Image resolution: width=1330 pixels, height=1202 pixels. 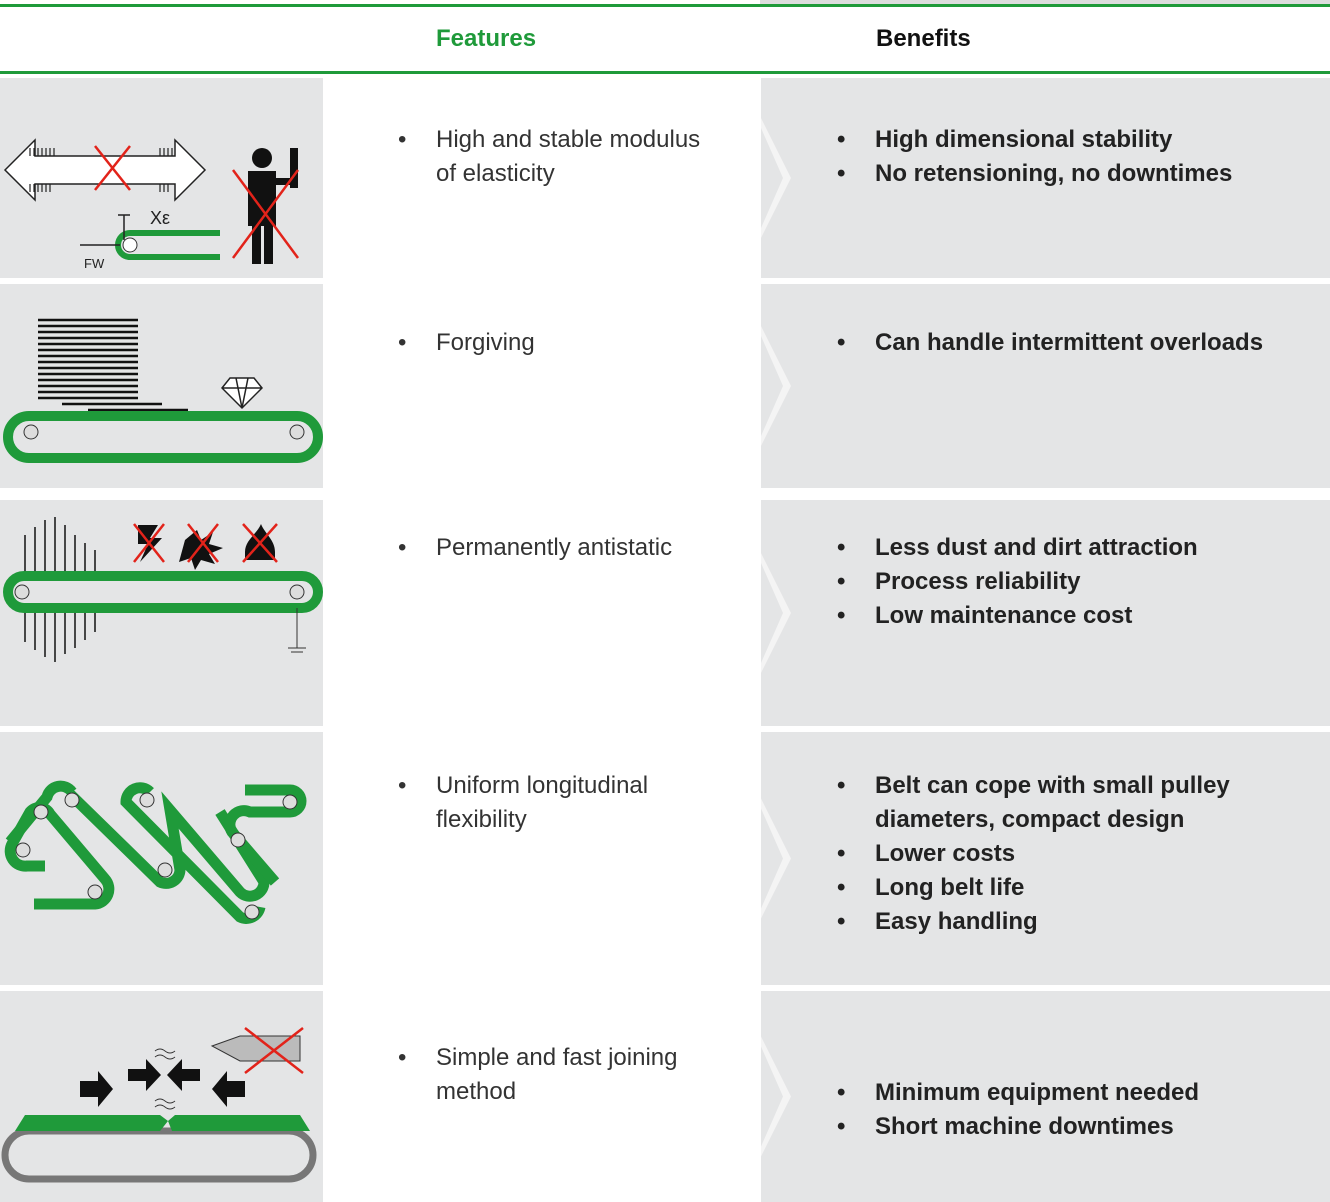 I want to click on features-list: Forgiving, so click(x=562, y=343).